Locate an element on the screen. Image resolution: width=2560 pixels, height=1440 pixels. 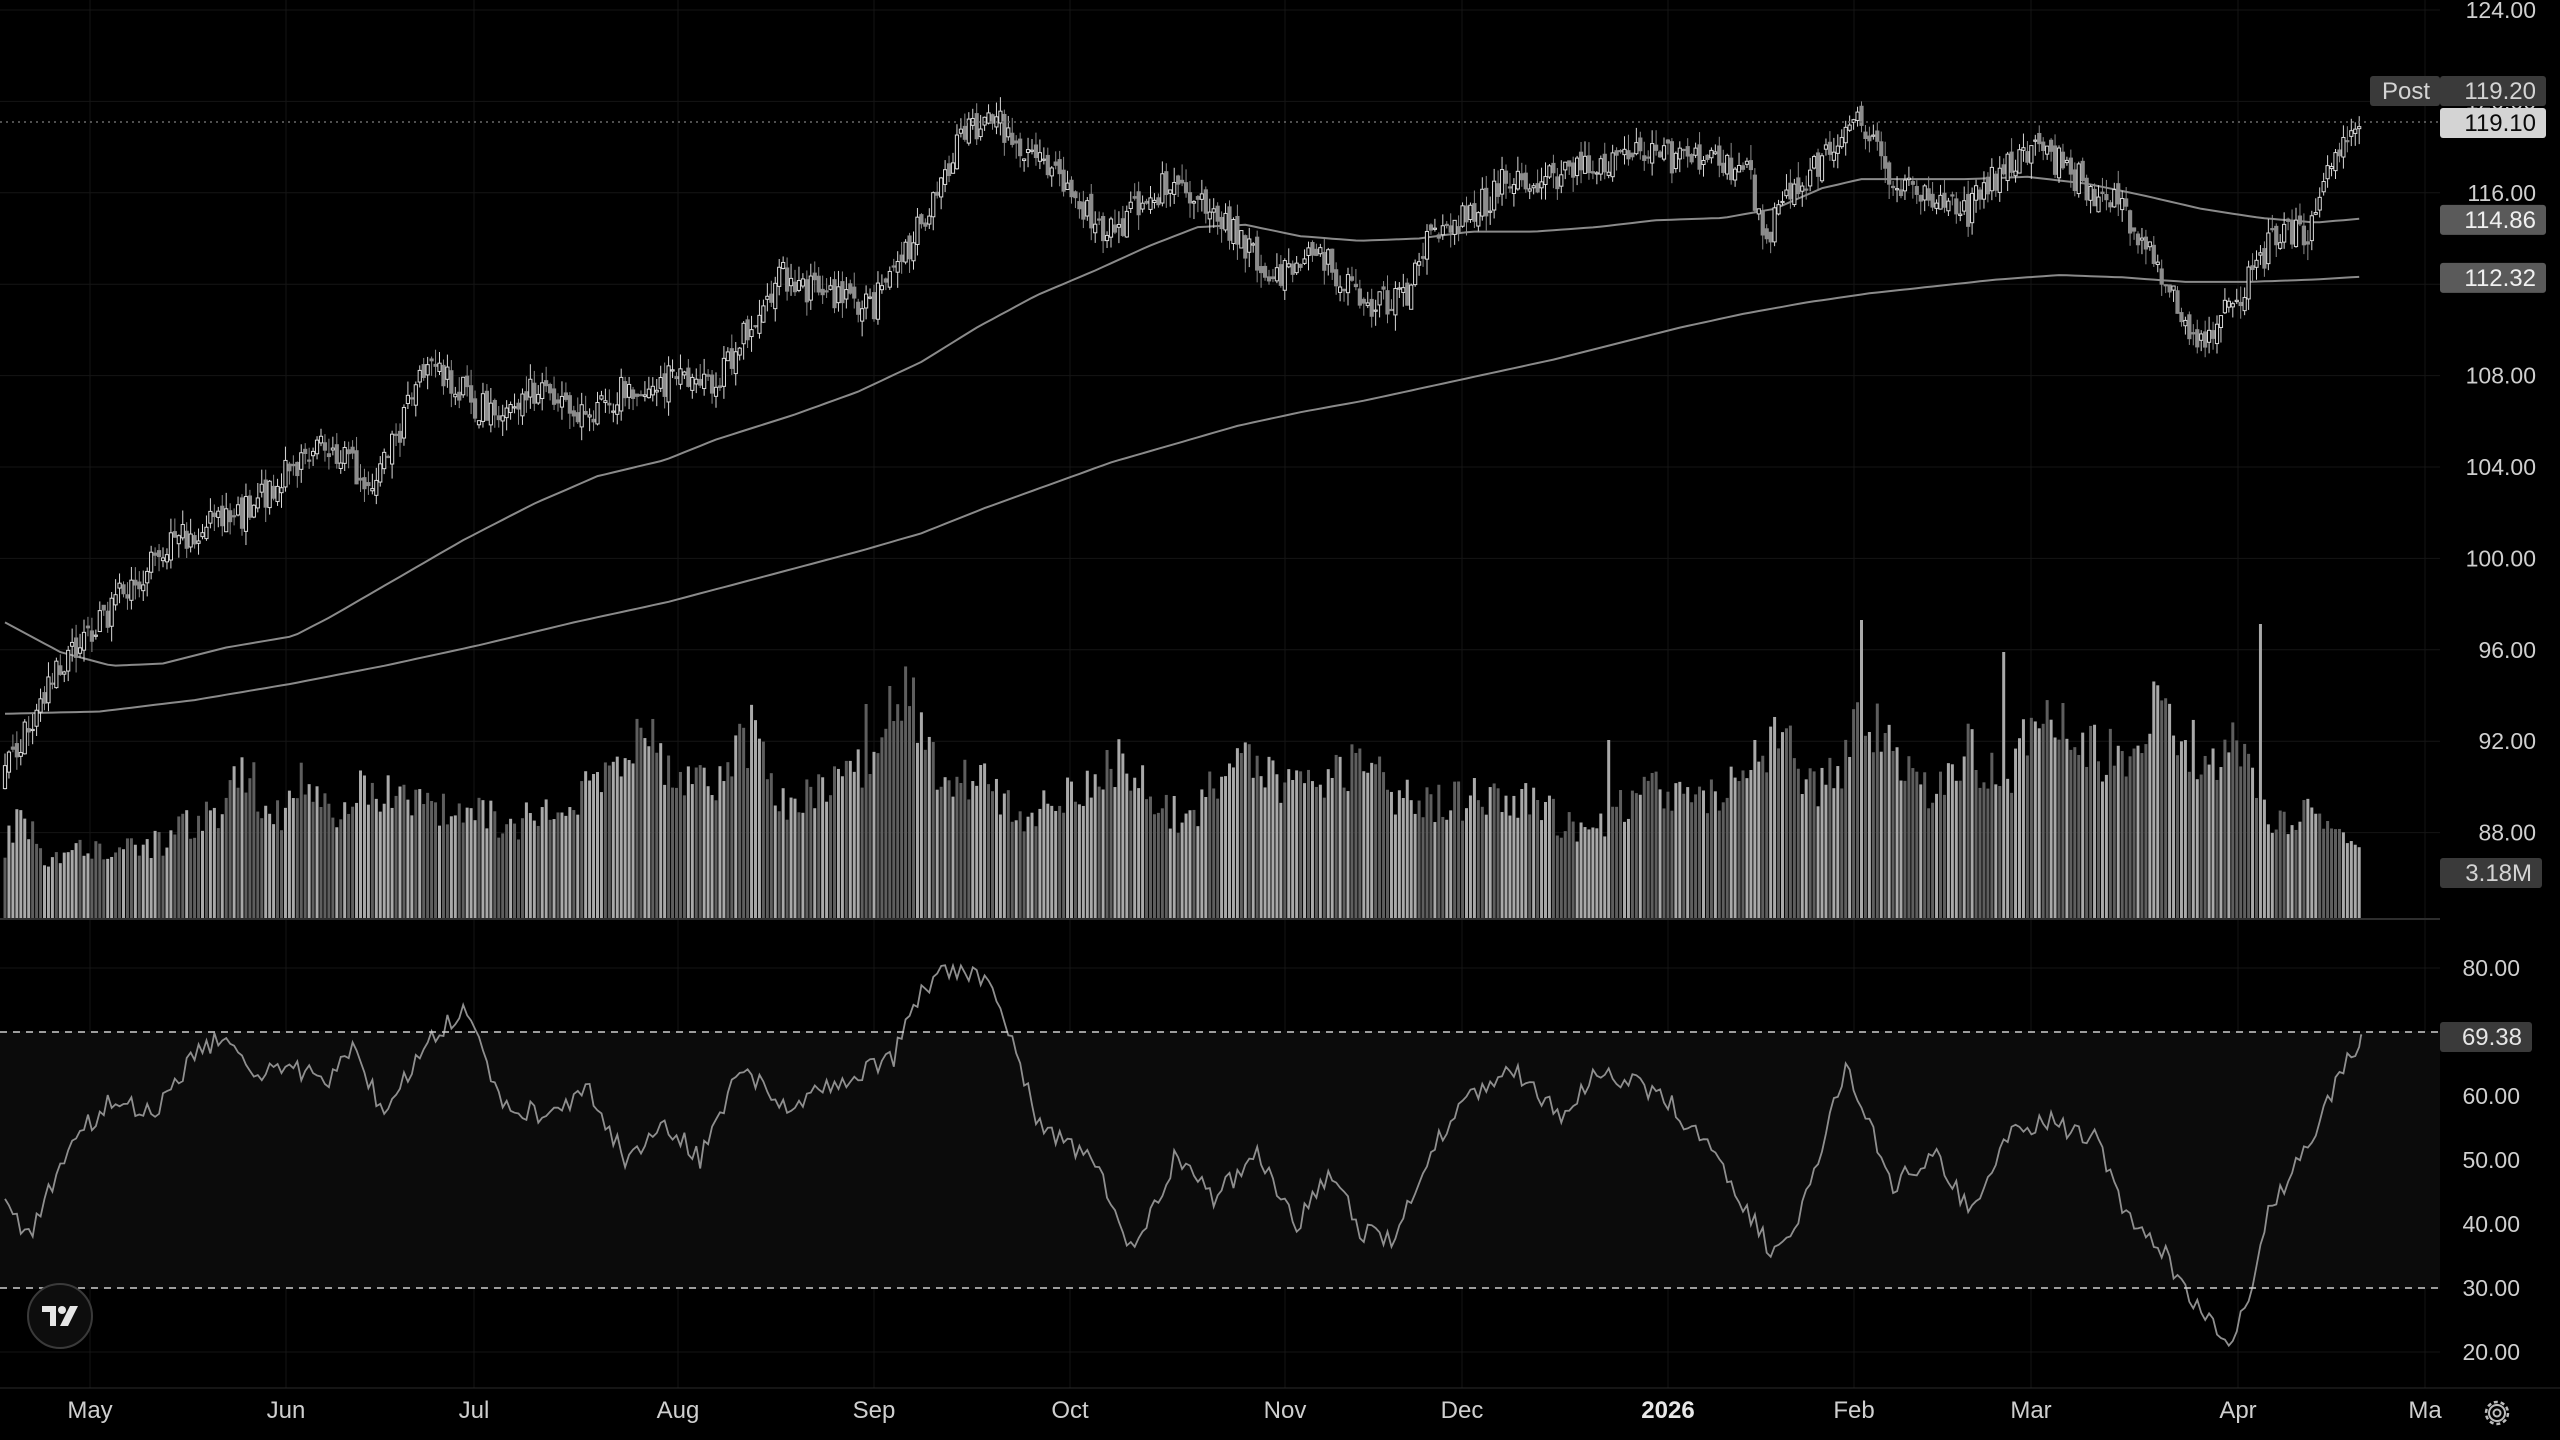
tradingview-logo is located at coordinates (60, 1316).